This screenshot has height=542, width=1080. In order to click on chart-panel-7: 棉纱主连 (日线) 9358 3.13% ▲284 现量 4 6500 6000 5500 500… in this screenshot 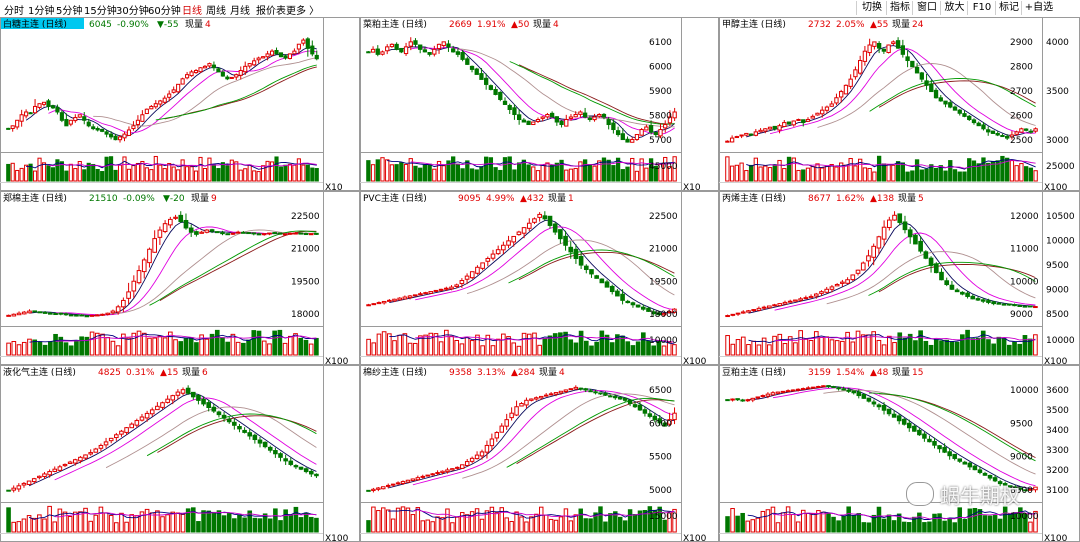, I will do `click(539, 453)`.